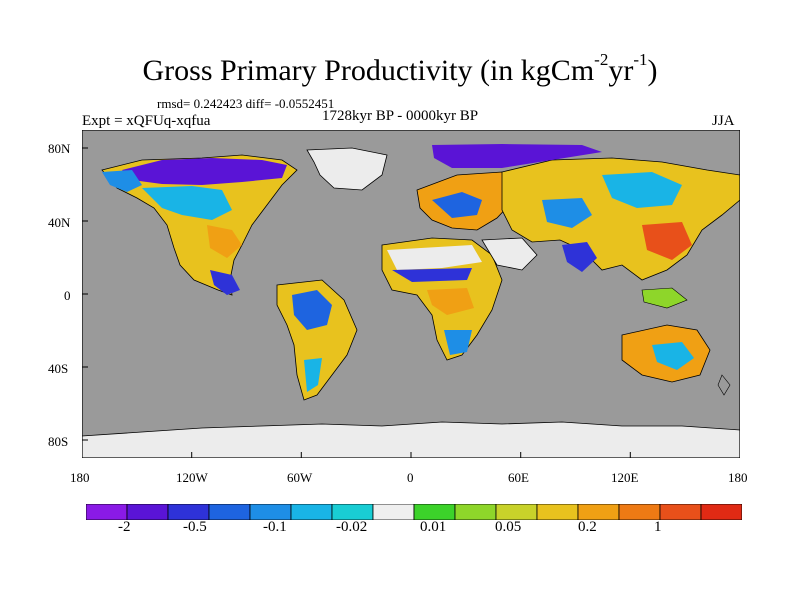 This screenshot has height=600, width=800. What do you see at coordinates (433, 527) in the screenshot?
I see `colorbar-label: 0.01` at bounding box center [433, 527].